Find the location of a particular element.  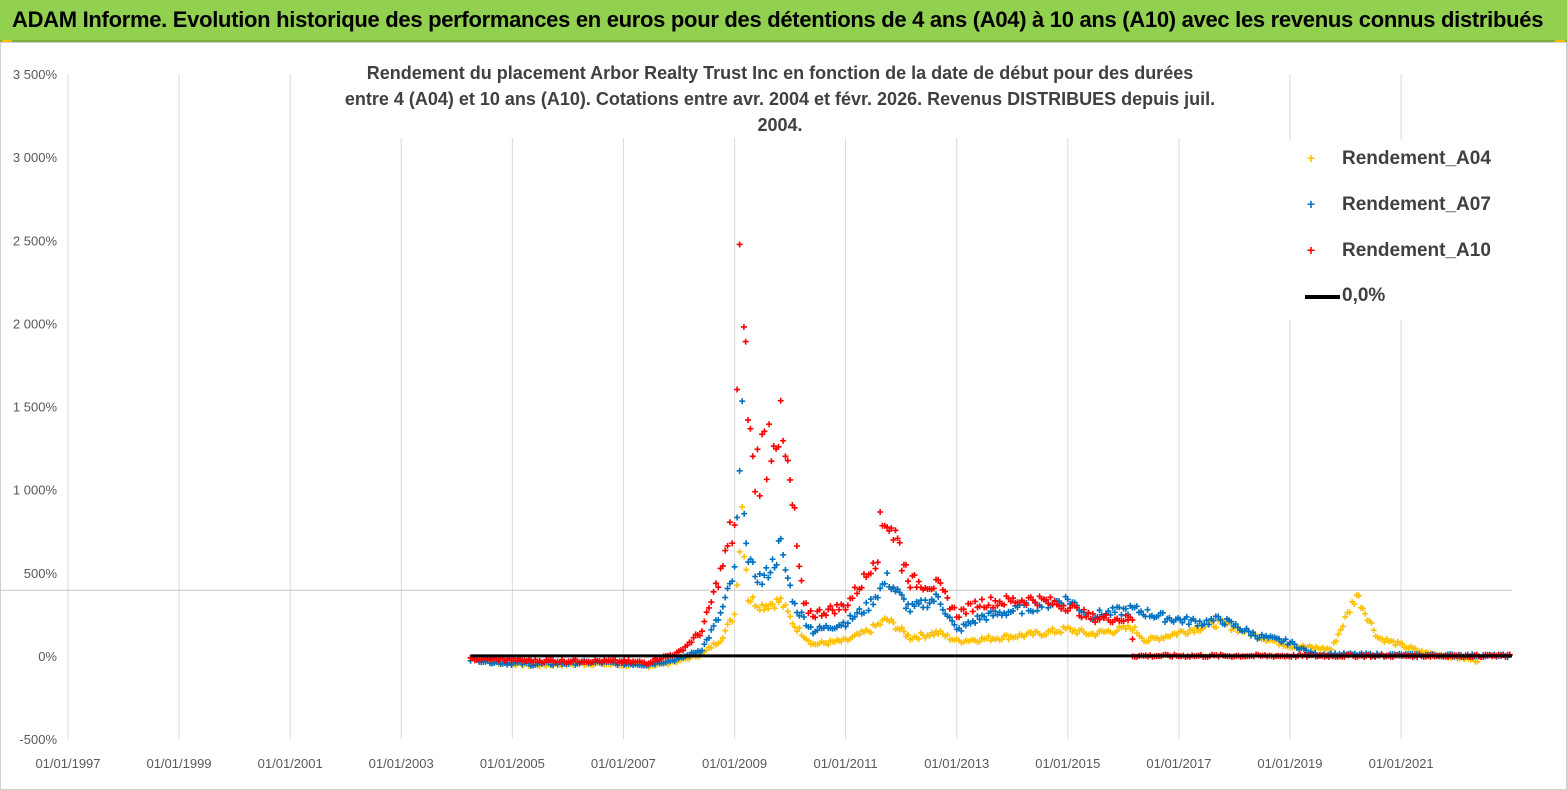

x-tick-label: 01/01/1997 is located at coordinates (67, 763).